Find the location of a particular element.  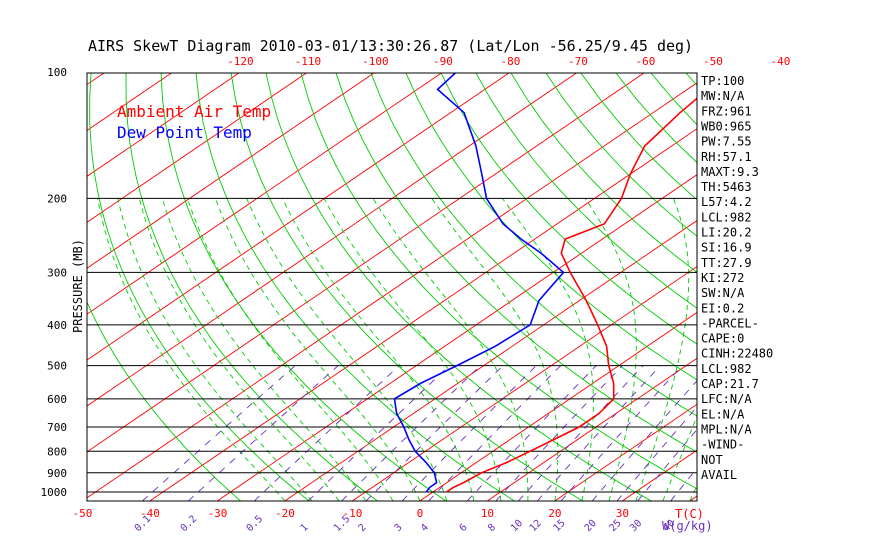

mixing-ratio-tick-label: 1 is located at coordinates (305, 528).